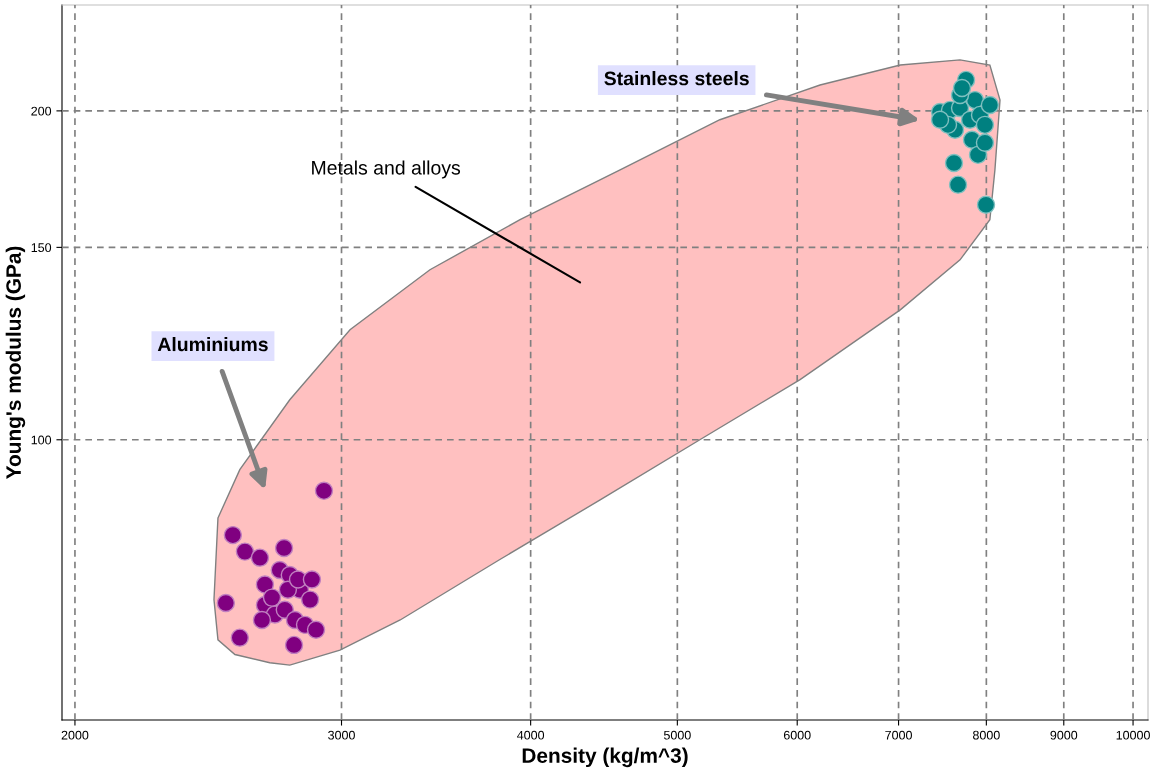 The width and height of the screenshot is (1150, 771). What do you see at coordinates (41, 248) in the screenshot?
I see `y-tick-label: 150` at bounding box center [41, 248].